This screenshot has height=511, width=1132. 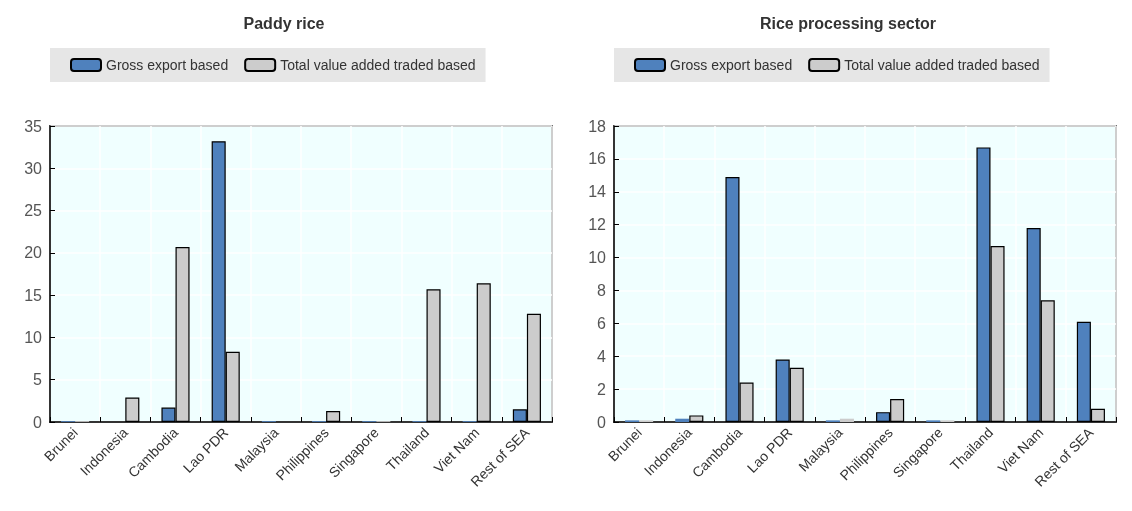 What do you see at coordinates (284, 23) in the screenshot?
I see `chart-title: Paddy rice` at bounding box center [284, 23].